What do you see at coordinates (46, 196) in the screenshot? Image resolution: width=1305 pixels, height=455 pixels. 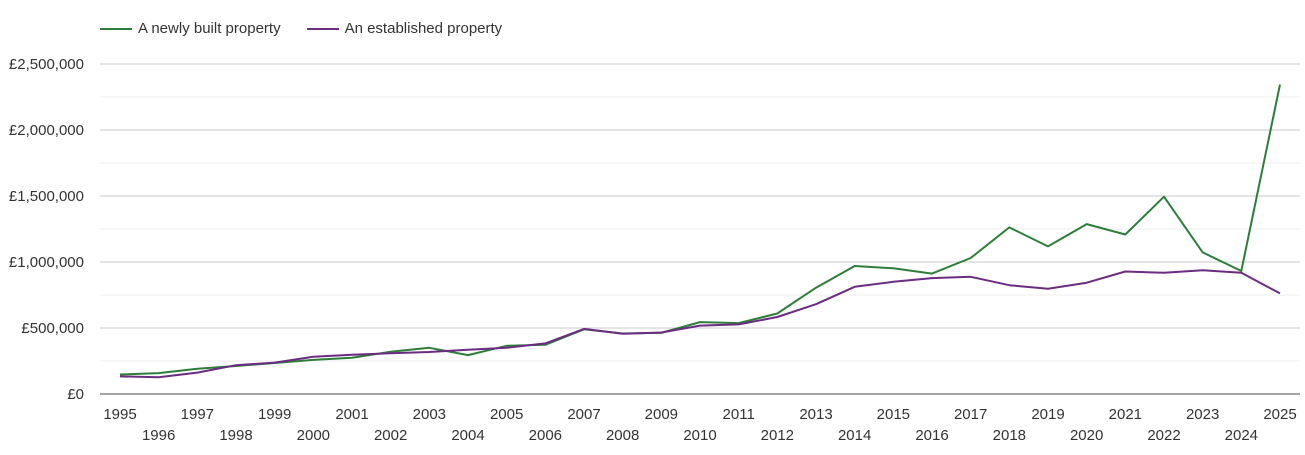 I see `y-tick-label: £1,500,000` at bounding box center [46, 196].